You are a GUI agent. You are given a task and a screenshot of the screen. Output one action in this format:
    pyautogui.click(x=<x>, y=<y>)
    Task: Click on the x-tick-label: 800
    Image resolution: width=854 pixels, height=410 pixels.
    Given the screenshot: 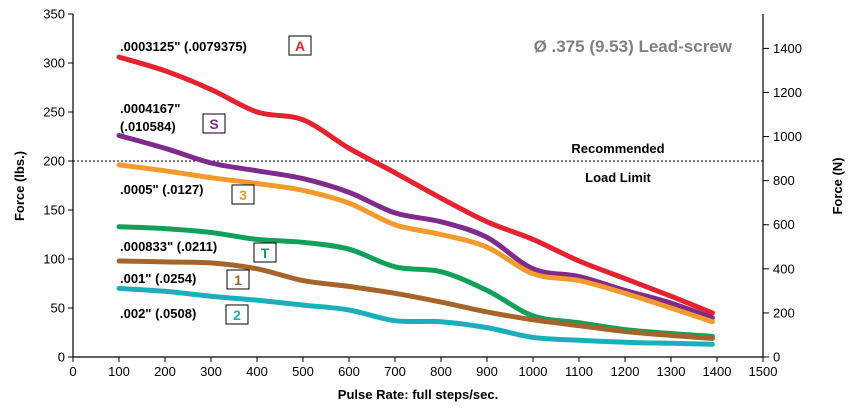 What is the action you would take?
    pyautogui.click(x=441, y=371)
    